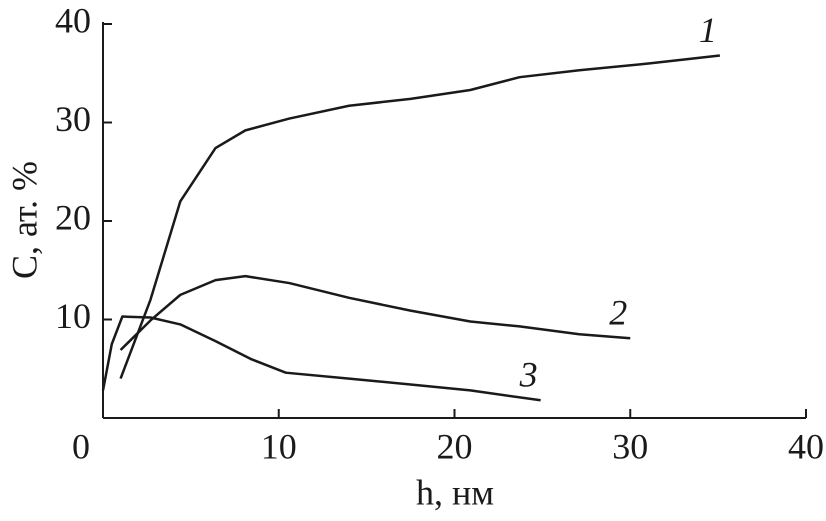  I want to click on x-tick-label: 10, so click(279, 446).